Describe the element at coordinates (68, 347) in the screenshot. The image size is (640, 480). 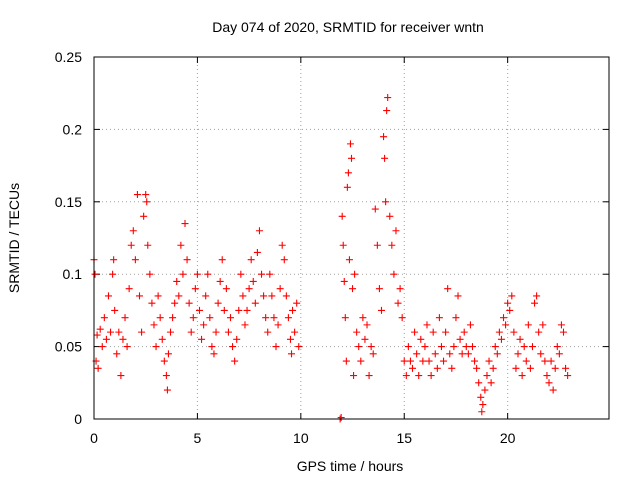
I see `y-tick-label: 0.05` at that location.